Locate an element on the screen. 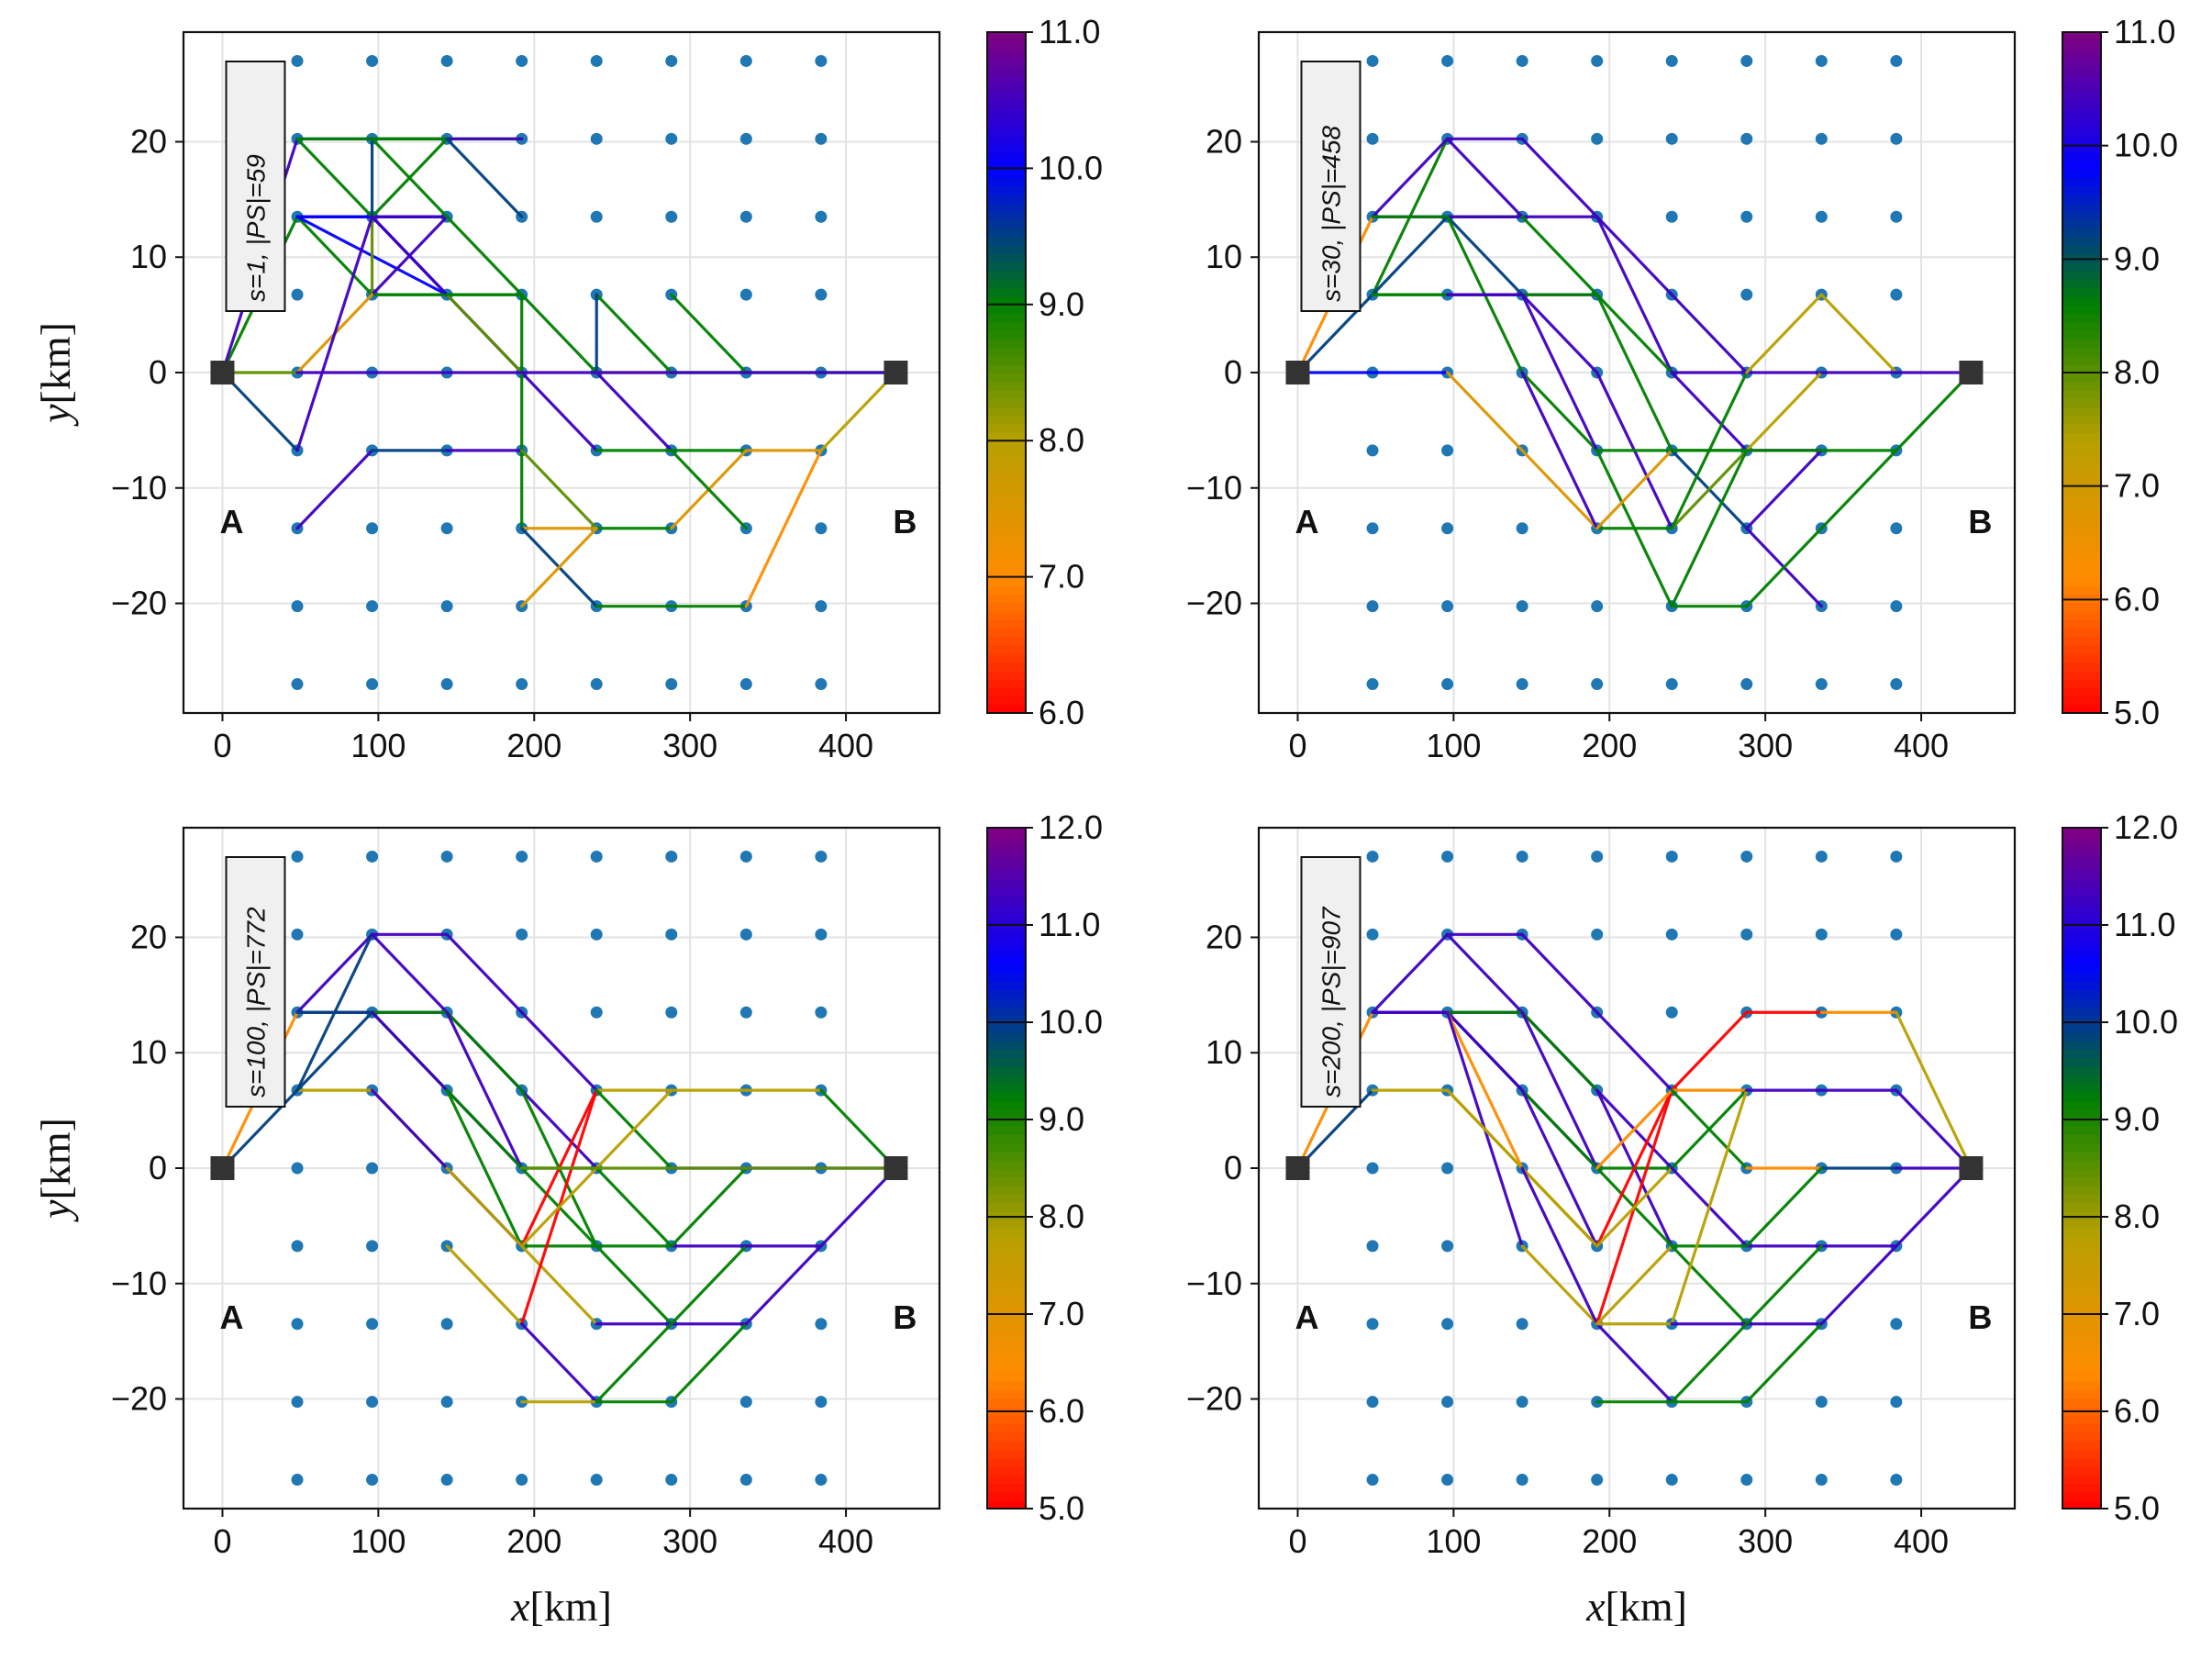 This screenshot has width=2212, height=1660. start-node-label: A is located at coordinates (231, 1317).